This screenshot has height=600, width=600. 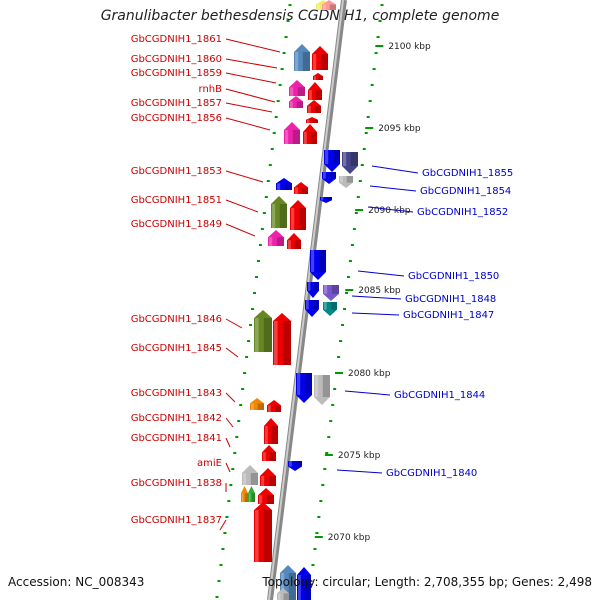 I want to click on gene-label: GbCGDNIH1_1861, so click(x=176, y=39).